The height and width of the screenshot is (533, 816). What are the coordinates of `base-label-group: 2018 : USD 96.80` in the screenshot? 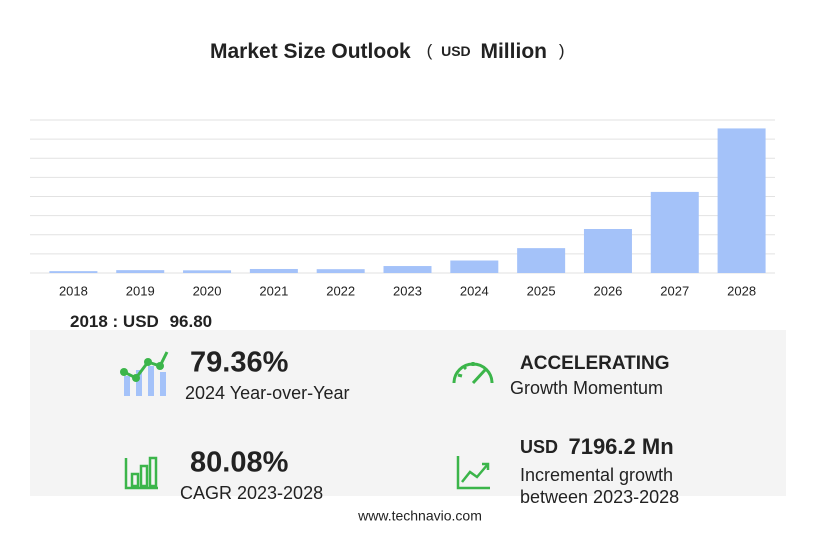 It's located at (141, 321).